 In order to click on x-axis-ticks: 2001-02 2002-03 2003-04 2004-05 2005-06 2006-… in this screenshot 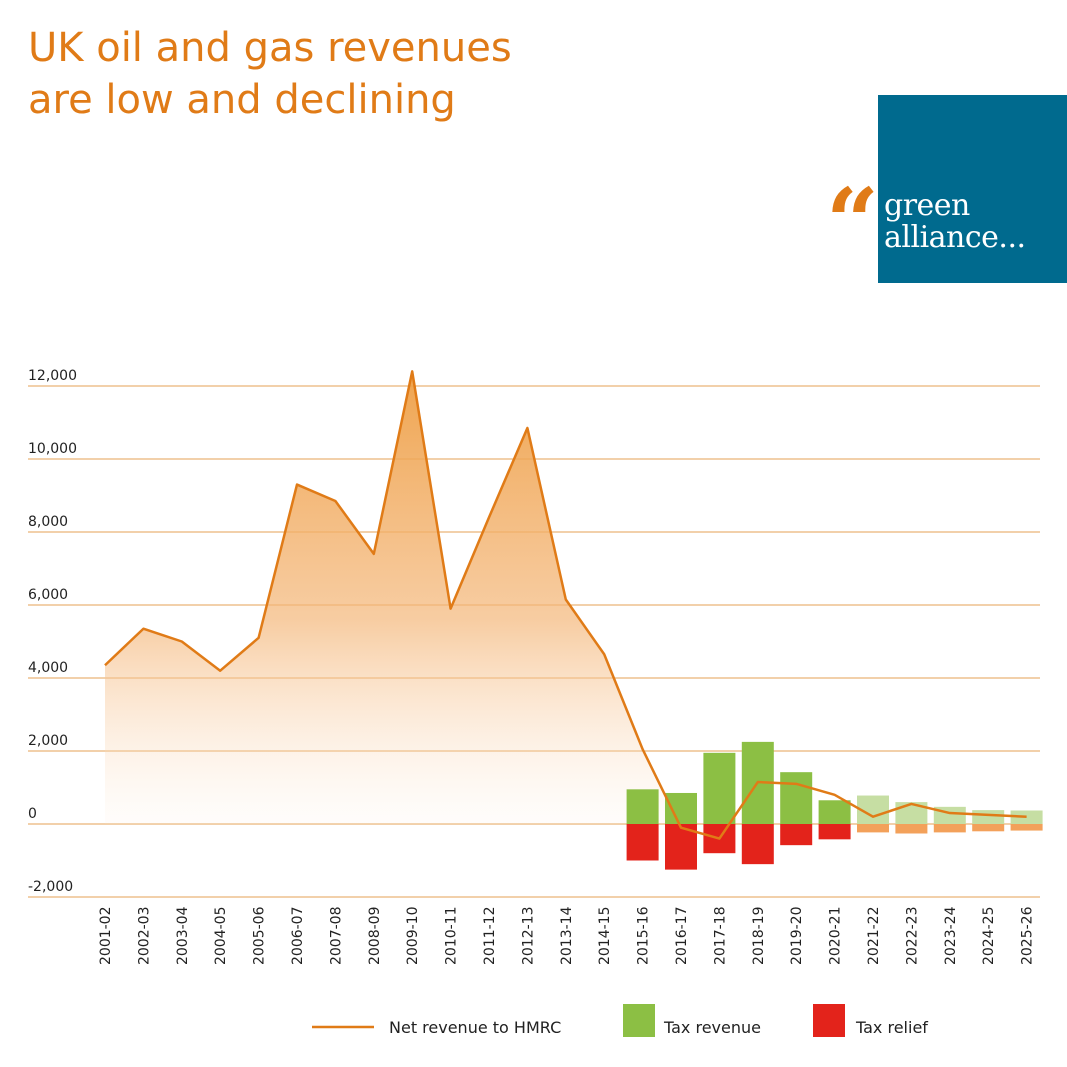, I will do `click(567, 935)`.